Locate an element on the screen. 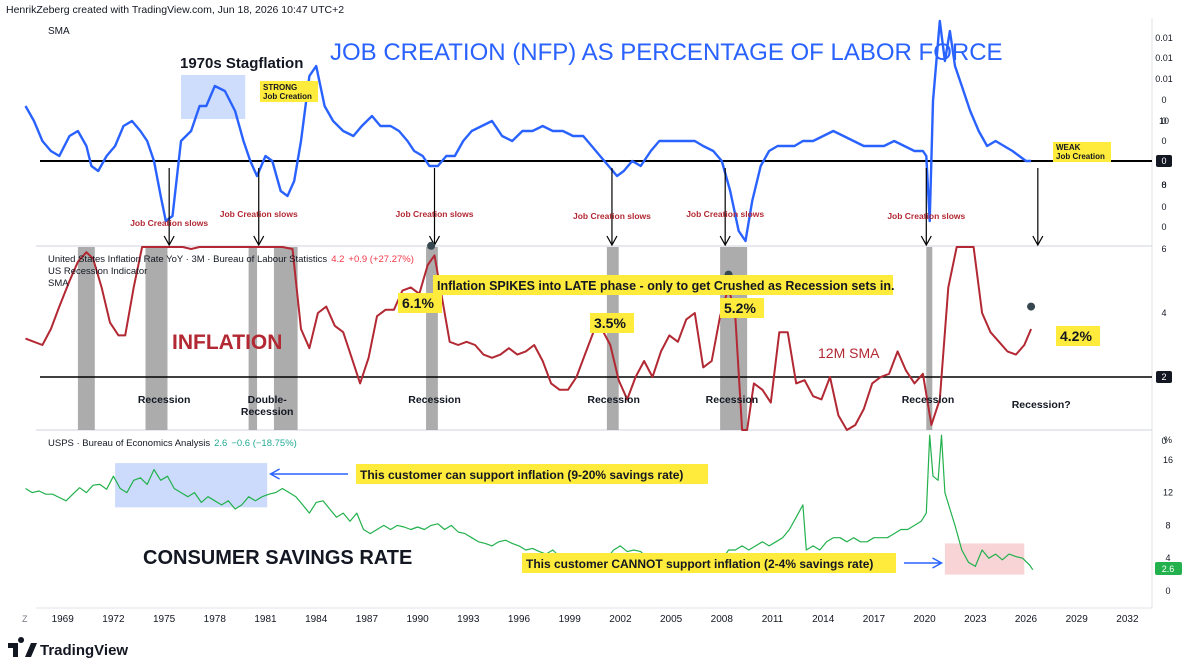 This screenshot has height=670, width=1200. panel3-y-tick: 8 is located at coordinates (1167, 525).